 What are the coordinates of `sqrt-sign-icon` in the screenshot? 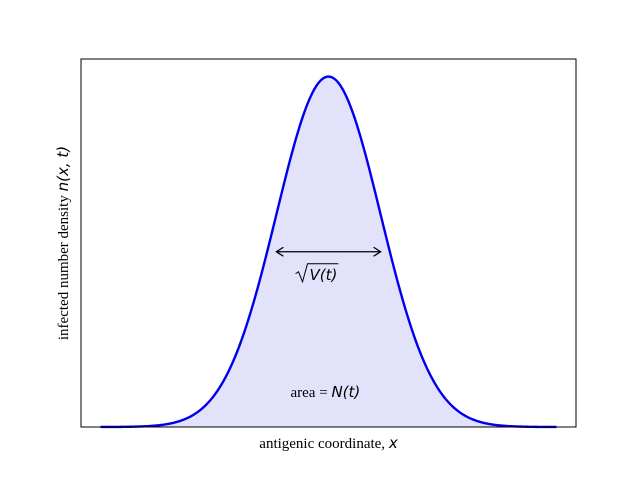 It's located at (317, 273).